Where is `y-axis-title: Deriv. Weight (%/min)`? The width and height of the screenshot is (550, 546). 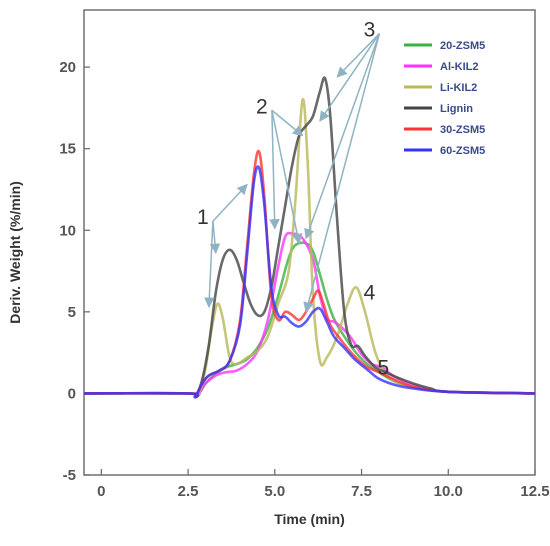
y-axis-title: Deriv. Weight (%/min) is located at coordinates (15, 252).